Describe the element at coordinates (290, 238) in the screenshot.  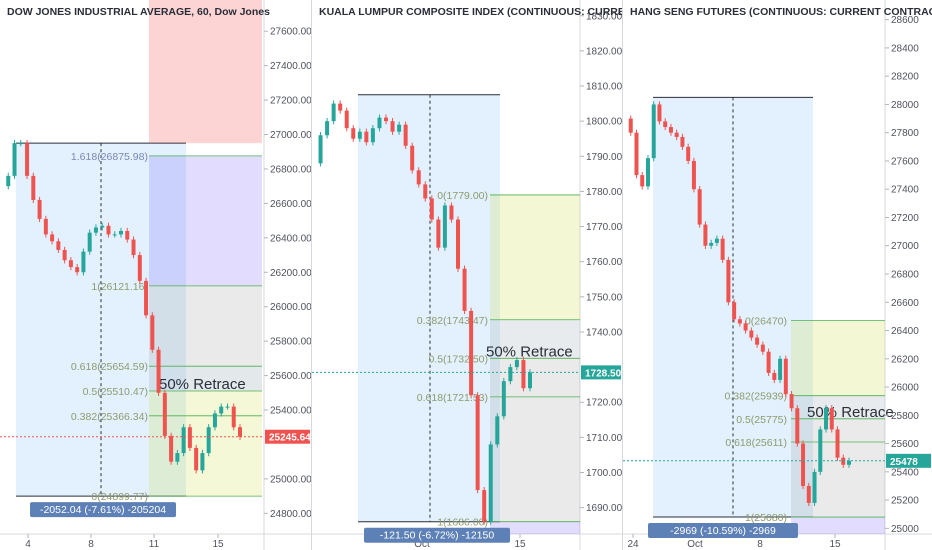
I see `y-tick-label: 26400.00` at that location.